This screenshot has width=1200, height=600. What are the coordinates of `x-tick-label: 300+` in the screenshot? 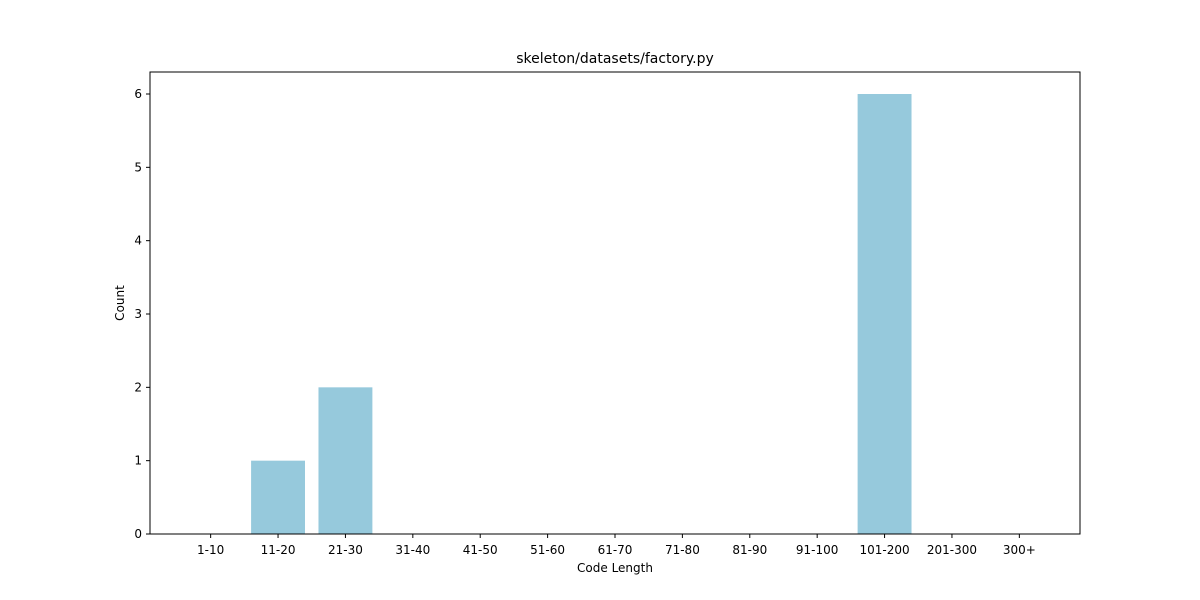 It's located at (1019, 550).